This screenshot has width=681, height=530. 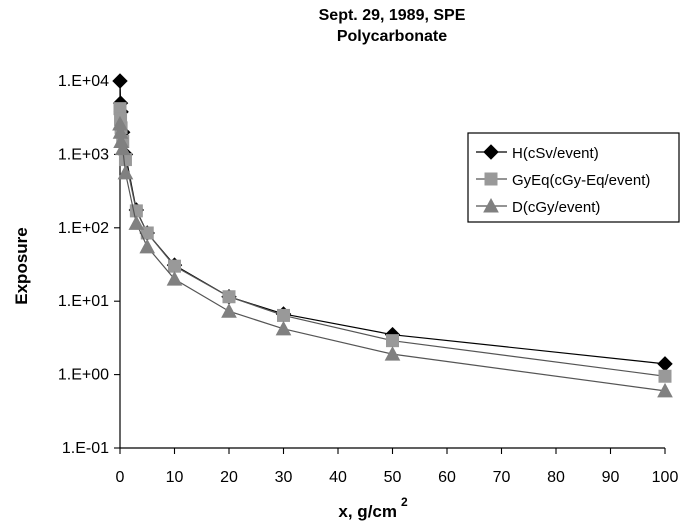 I want to click on x-tick-label: 0, so click(x=120, y=477).